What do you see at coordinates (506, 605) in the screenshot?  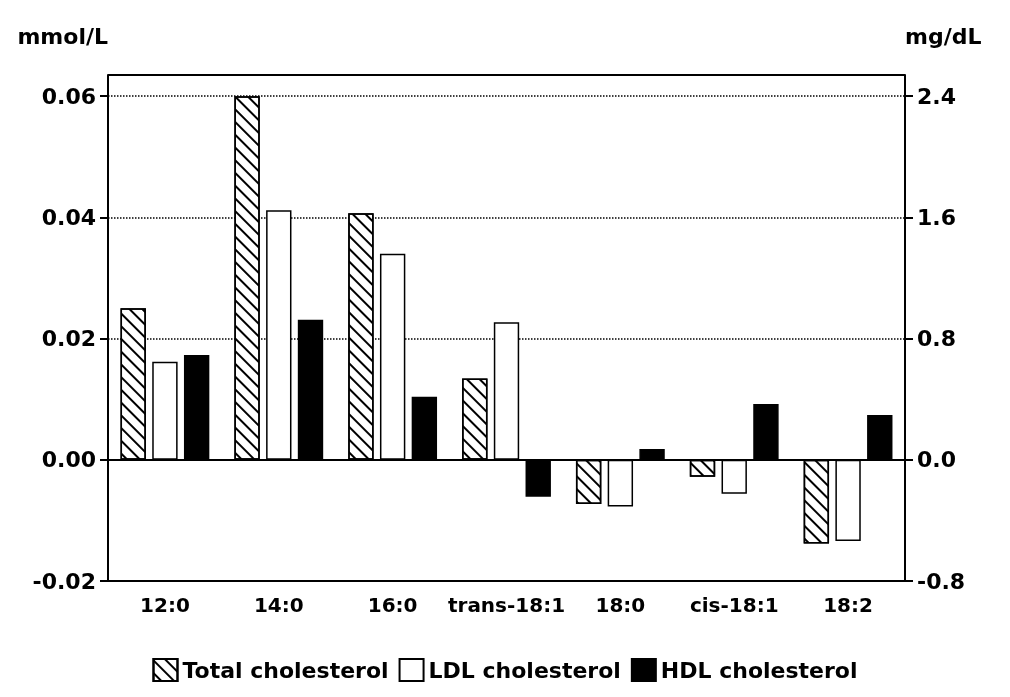 I see `x-tick-label: trans-18:1` at bounding box center [506, 605].